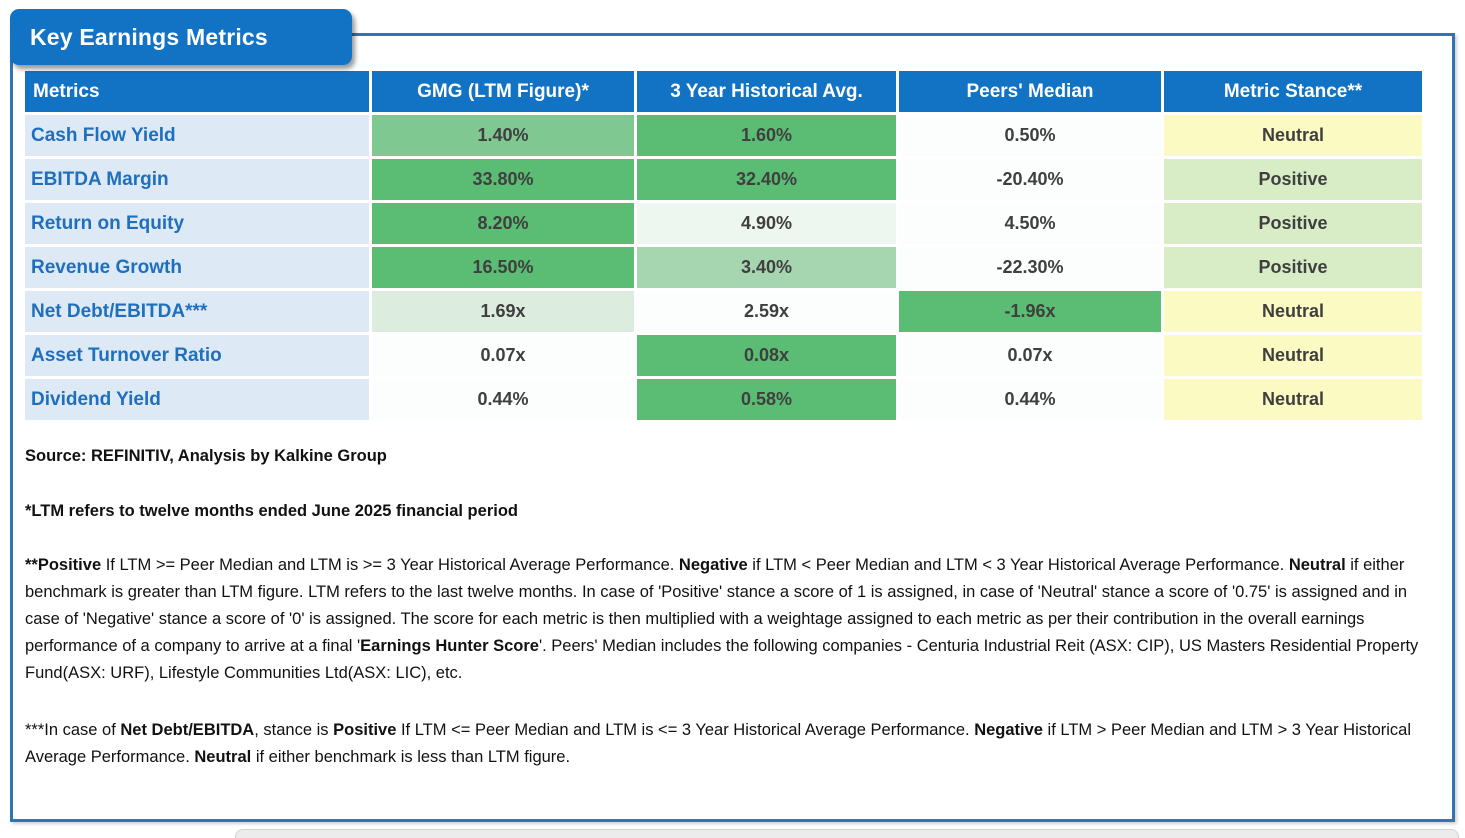 The width and height of the screenshot is (1465, 838). What do you see at coordinates (197, 91) in the screenshot?
I see `column-header-metrics: Metrics` at bounding box center [197, 91].